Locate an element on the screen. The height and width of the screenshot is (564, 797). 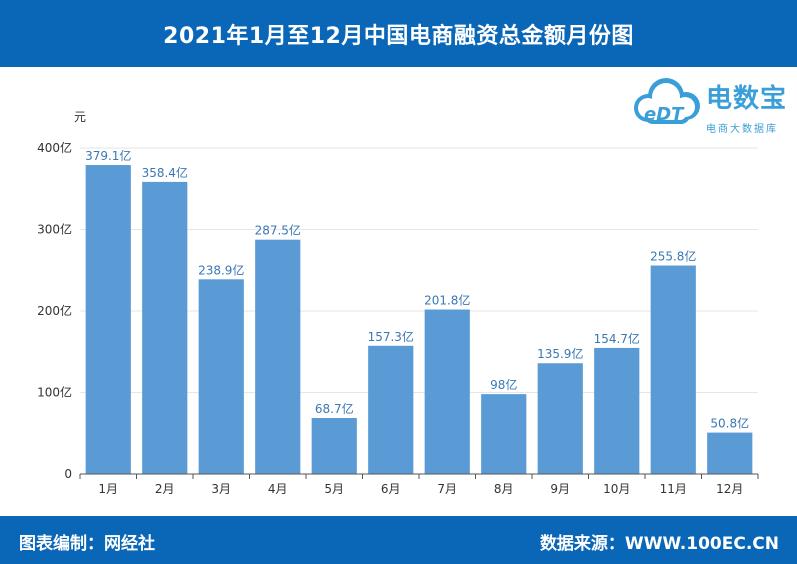
data-label: 379.1亿 is located at coordinates (108, 155).